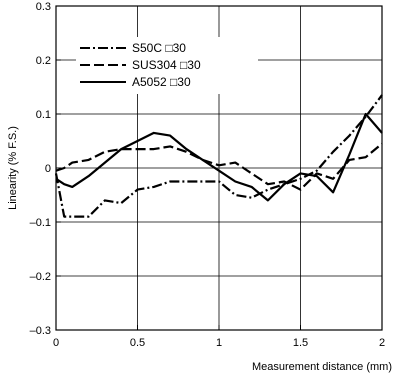  I want to click on y-tick-label: 0.2, so click(43, 61).